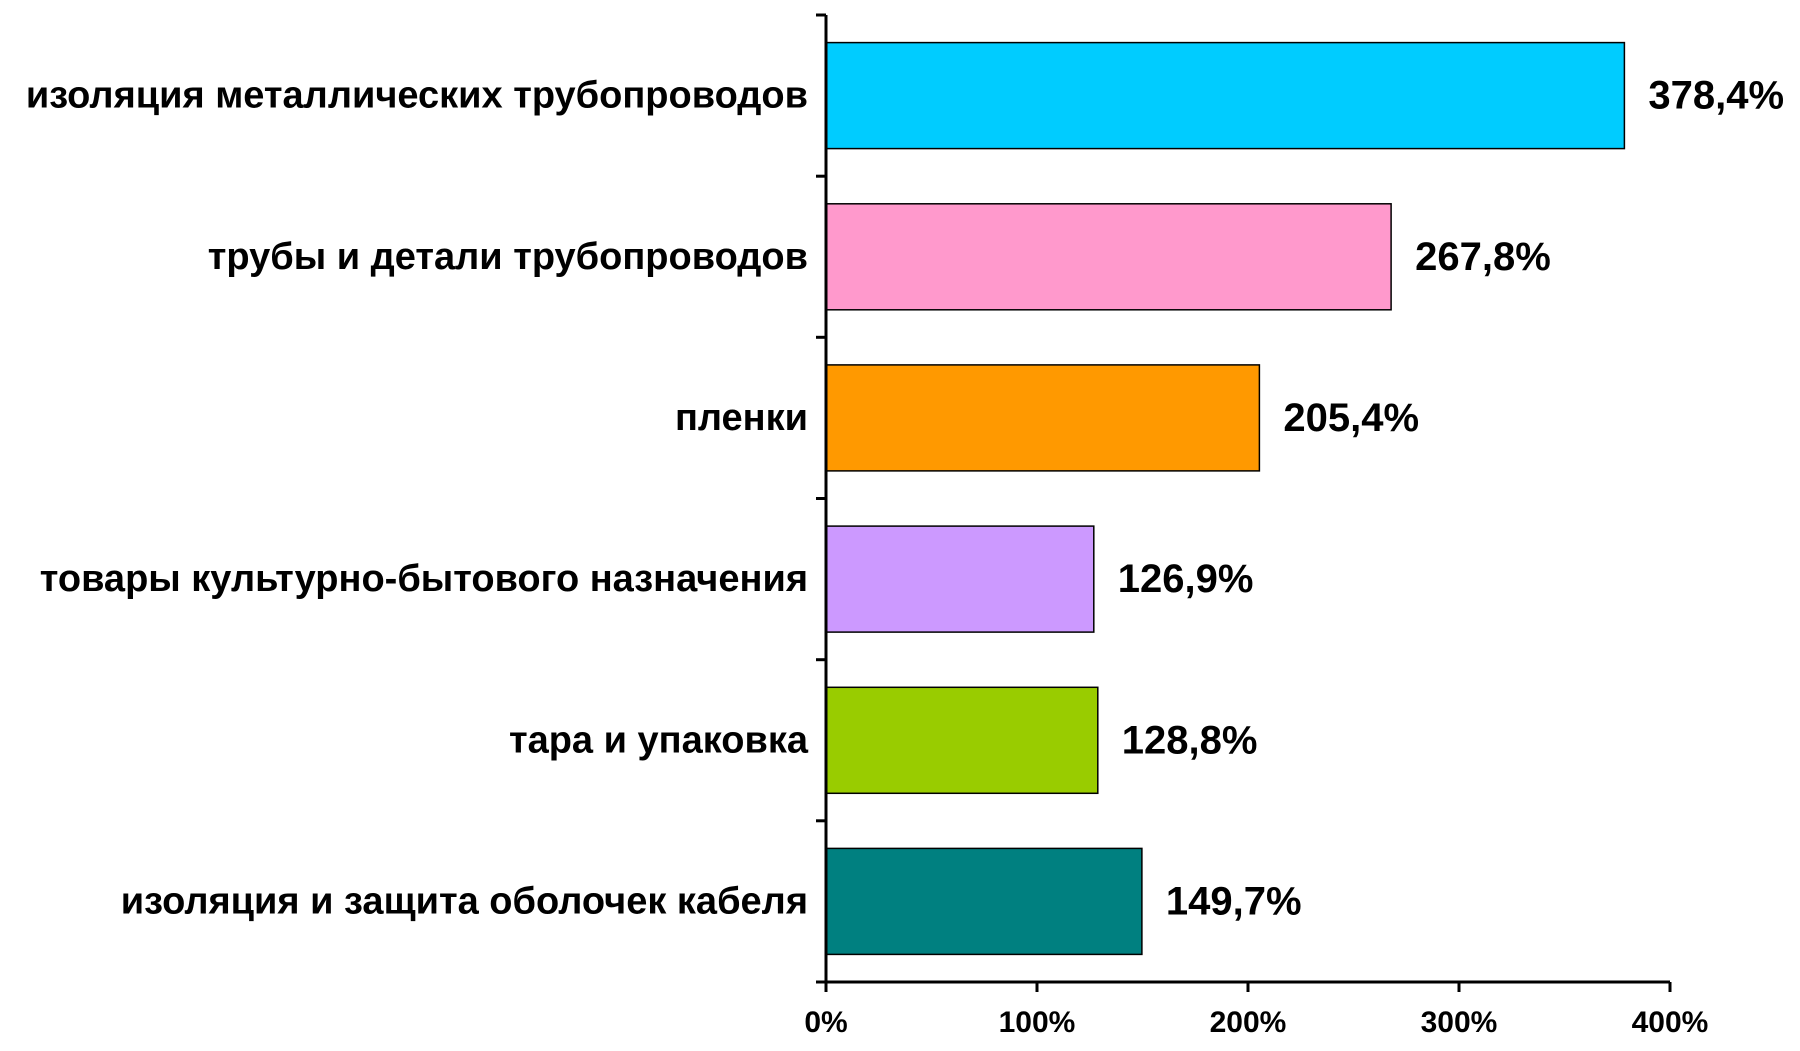 The height and width of the screenshot is (1051, 1800). What do you see at coordinates (825, 1022) in the screenshot?
I see `x-tick-label-1: 0%` at bounding box center [825, 1022].